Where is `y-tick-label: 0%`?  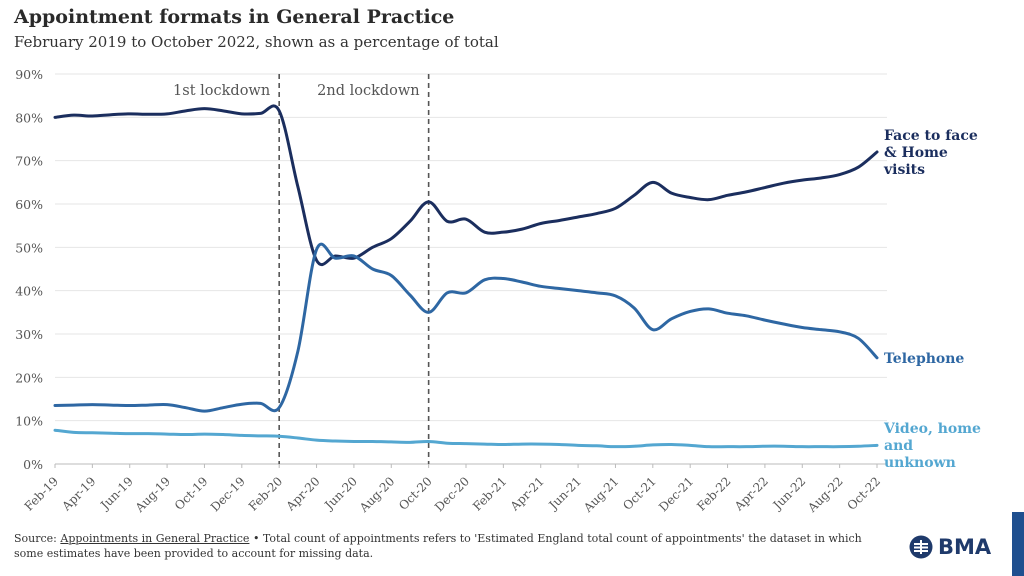
y-tick-label: 0% is located at coordinates (33, 464).